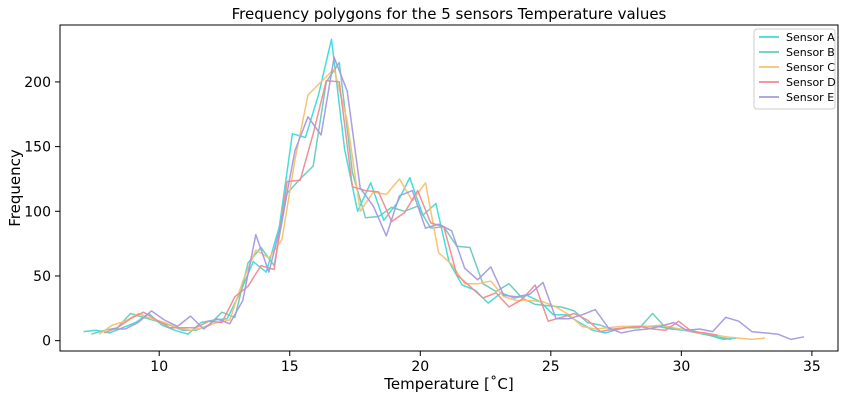  I want to click on legend-entry: Sensor E, so click(810, 97).